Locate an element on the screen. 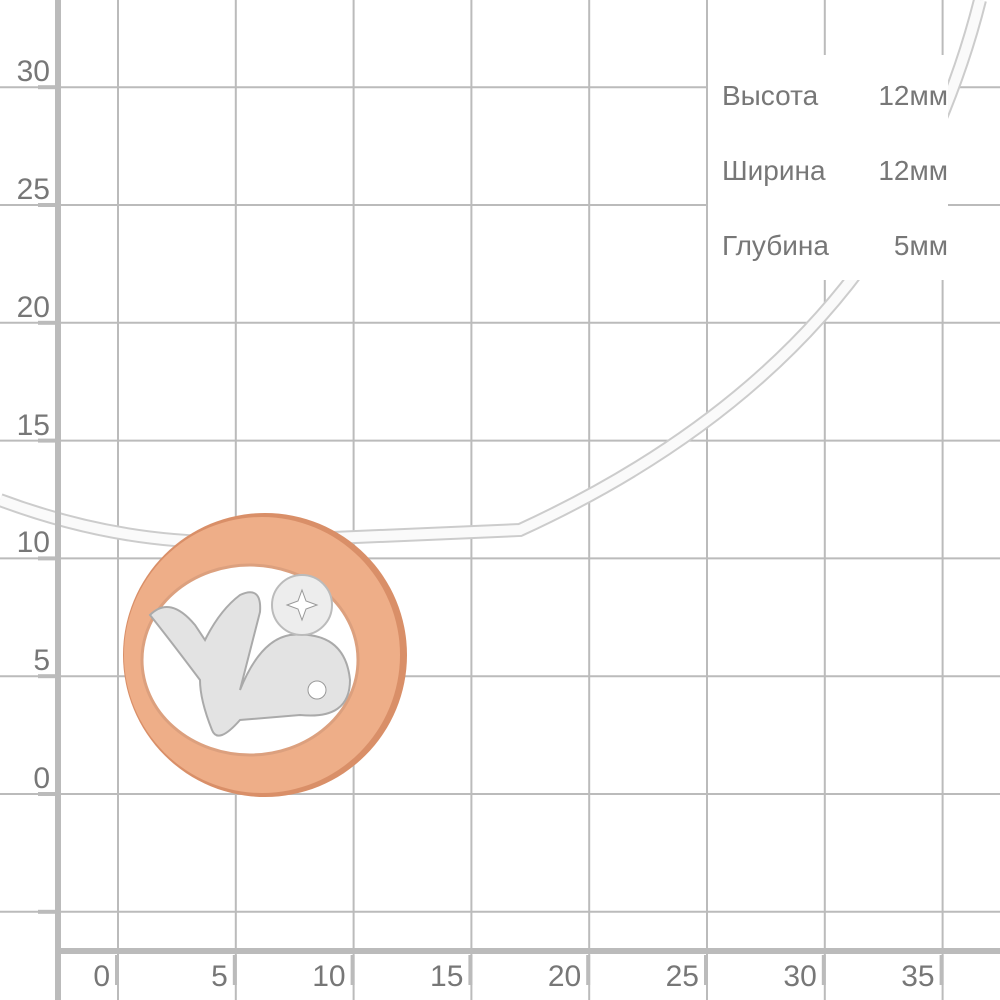 This screenshot has width=1000, height=1000. x-tick-label: 5 is located at coordinates (219, 976).